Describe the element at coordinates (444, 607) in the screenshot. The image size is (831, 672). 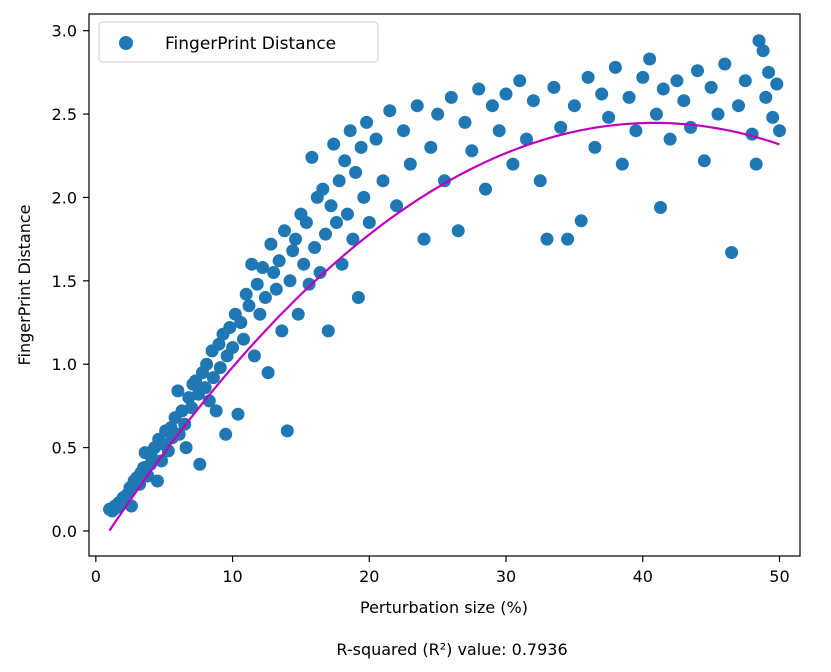
I see `x-axis-label: Perturbation size (%)` at that location.